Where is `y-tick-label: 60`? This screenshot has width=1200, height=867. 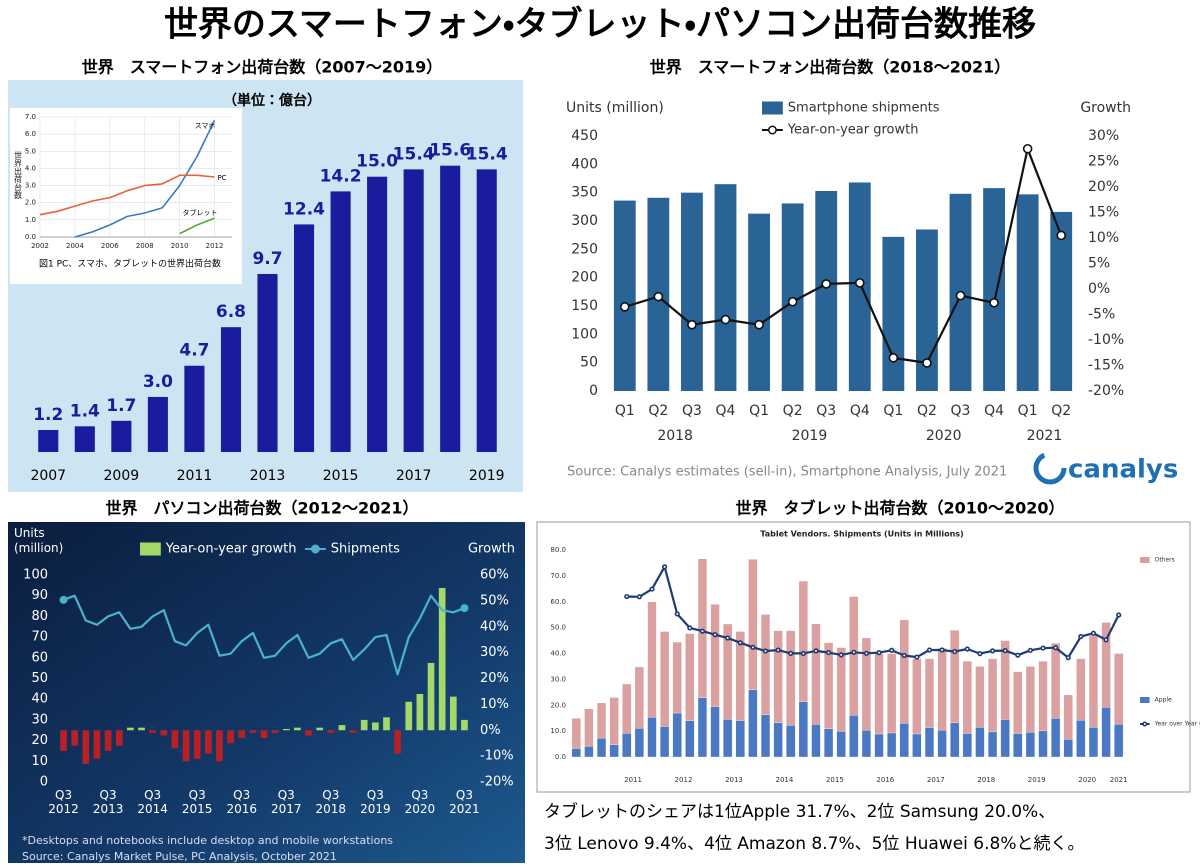 y-tick-label: 60 is located at coordinates (39, 657).